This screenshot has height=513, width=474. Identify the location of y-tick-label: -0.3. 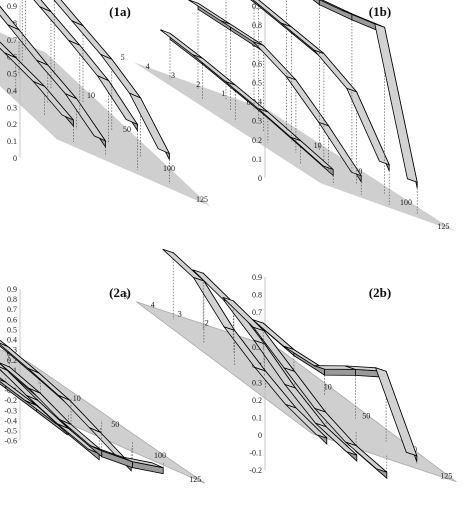
(10, 410).